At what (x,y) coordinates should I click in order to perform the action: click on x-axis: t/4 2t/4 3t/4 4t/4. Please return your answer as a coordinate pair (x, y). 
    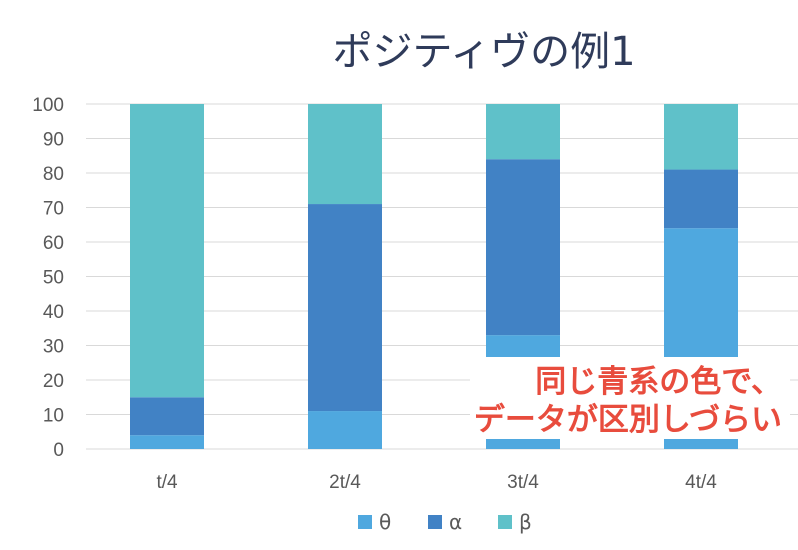
    Looking at the image, I should click on (436, 482).